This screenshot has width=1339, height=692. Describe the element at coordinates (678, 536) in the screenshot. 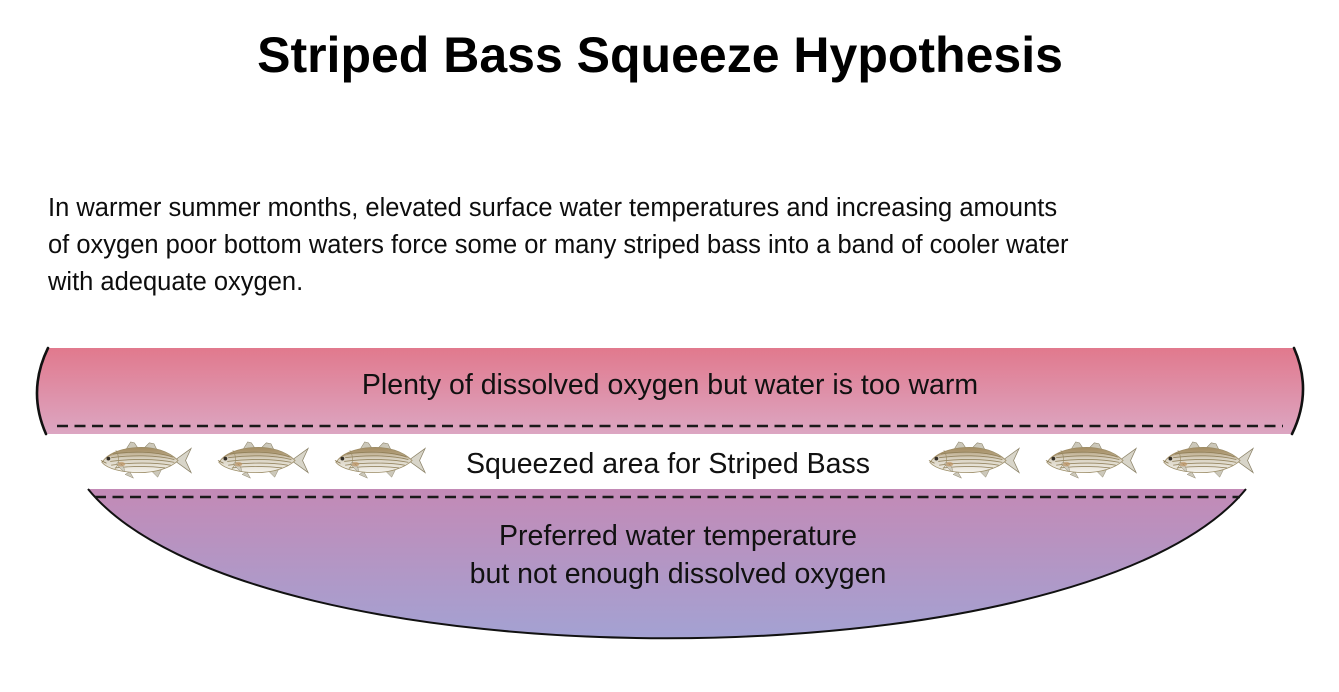

I see `bottom-zone-label-line1: Preferred water temperature` at that location.